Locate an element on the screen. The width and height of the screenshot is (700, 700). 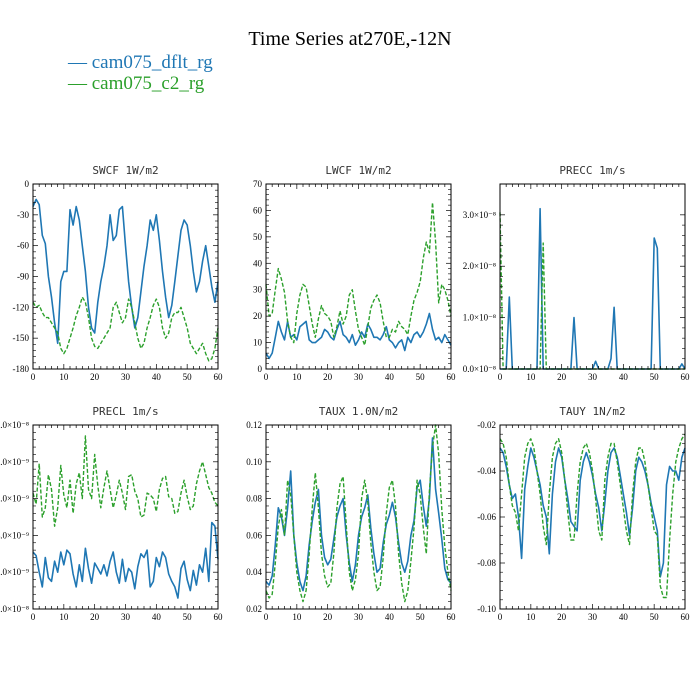
legend-entry-dflt: — cam075_dflt_rg is located at coordinates (140, 63).